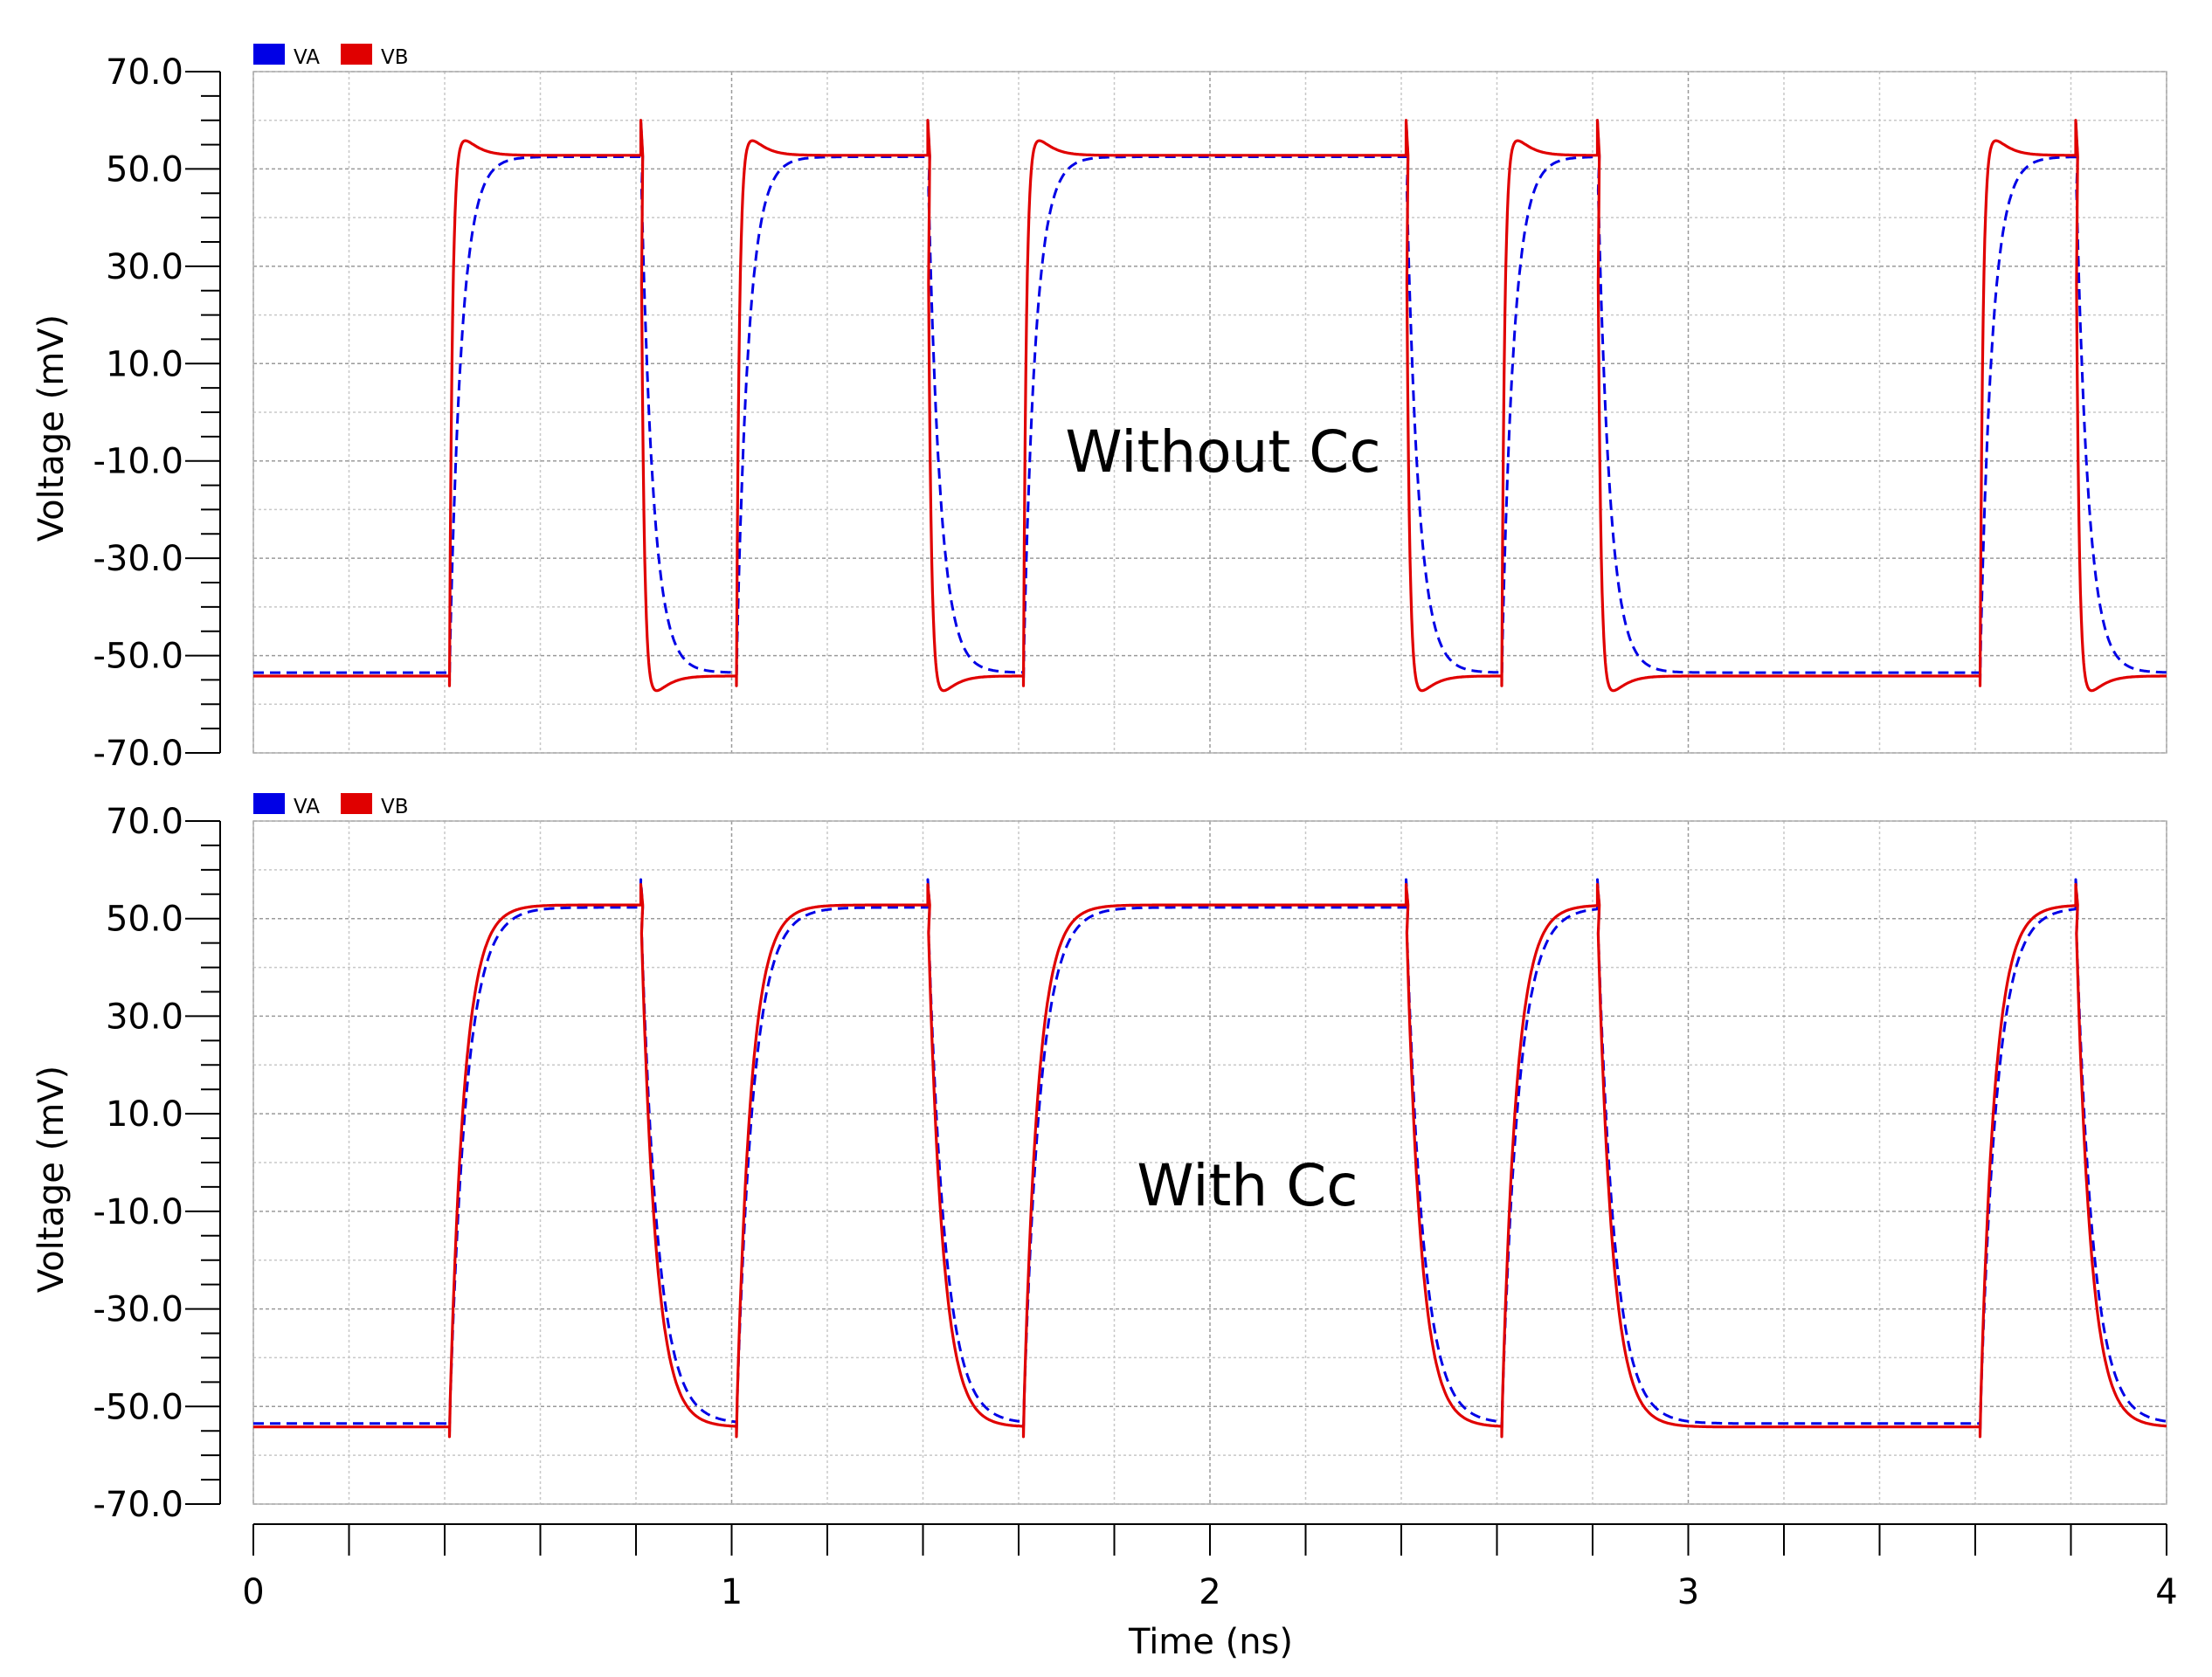 The image size is (2212, 1677). I want to click on x-axis: 0 1 2 3 4, so click(1210, 1567).